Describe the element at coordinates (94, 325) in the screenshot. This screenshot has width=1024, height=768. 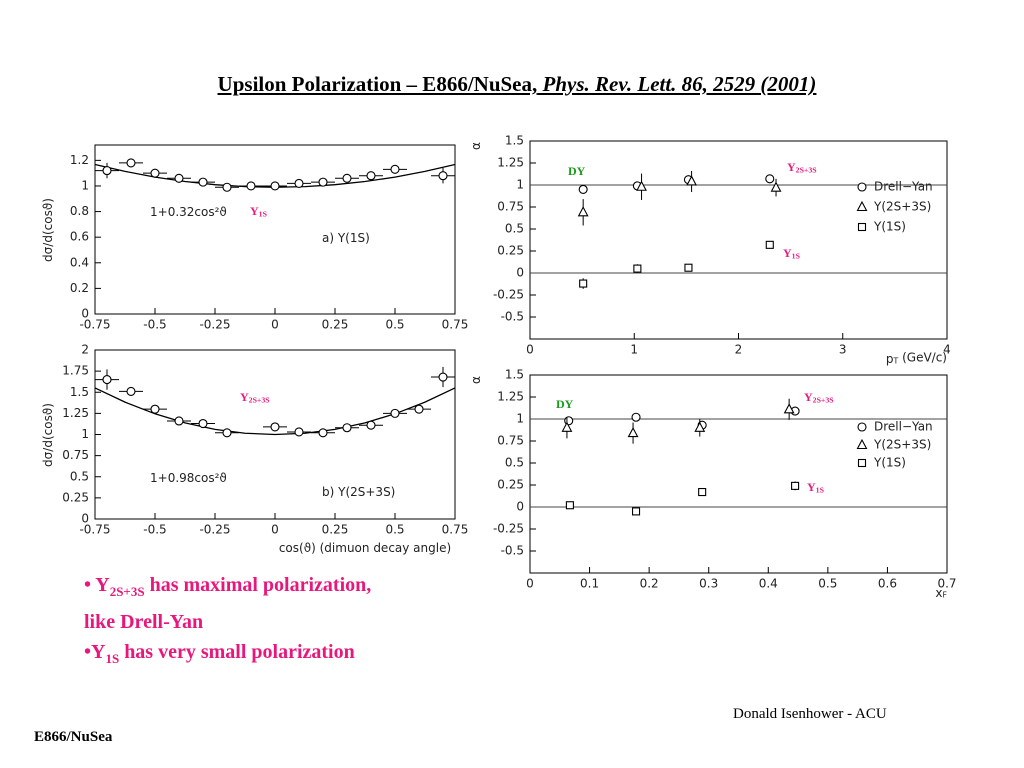
I see `x-tick-label: -0.75` at that location.